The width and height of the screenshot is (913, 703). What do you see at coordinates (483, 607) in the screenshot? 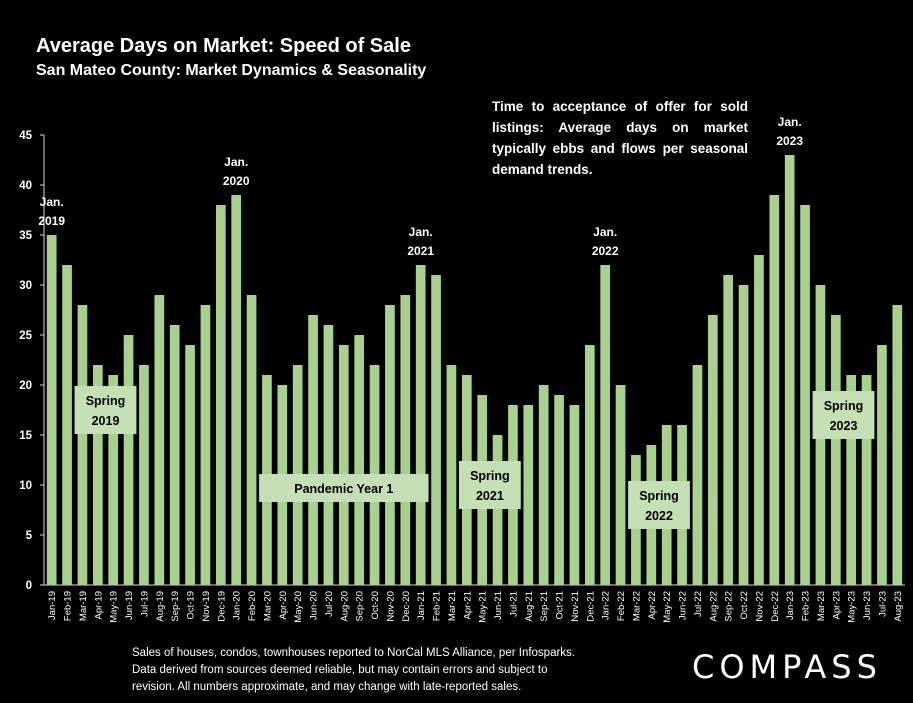
I see `x-tick-label: May-21` at bounding box center [483, 607].